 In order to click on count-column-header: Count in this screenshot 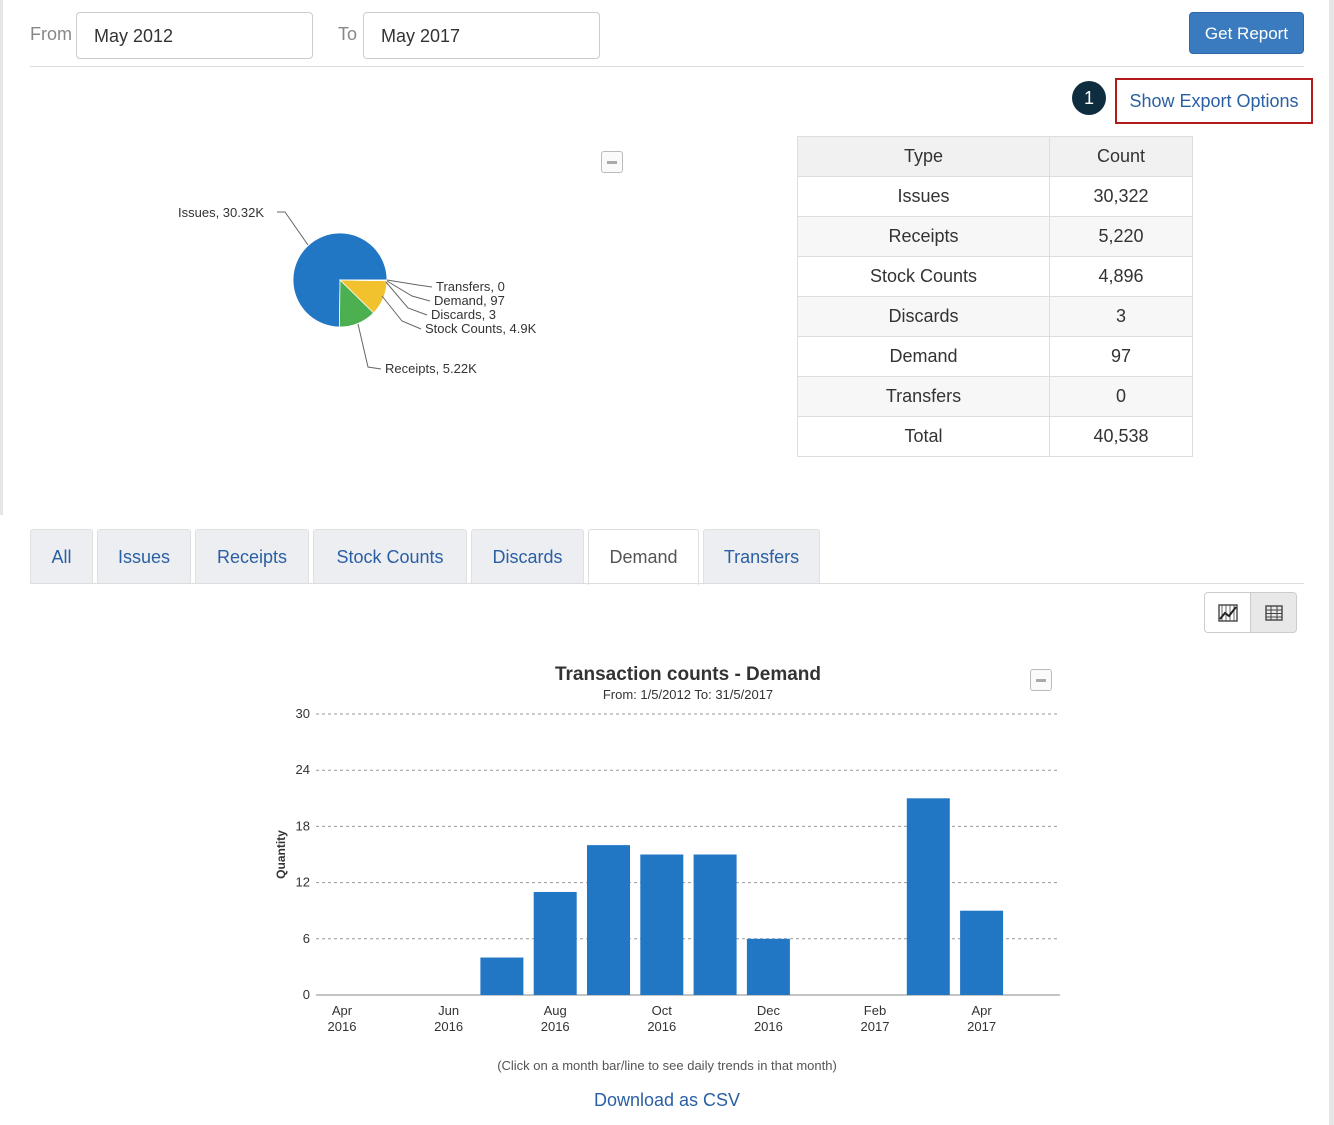, I will do `click(1121, 156)`.